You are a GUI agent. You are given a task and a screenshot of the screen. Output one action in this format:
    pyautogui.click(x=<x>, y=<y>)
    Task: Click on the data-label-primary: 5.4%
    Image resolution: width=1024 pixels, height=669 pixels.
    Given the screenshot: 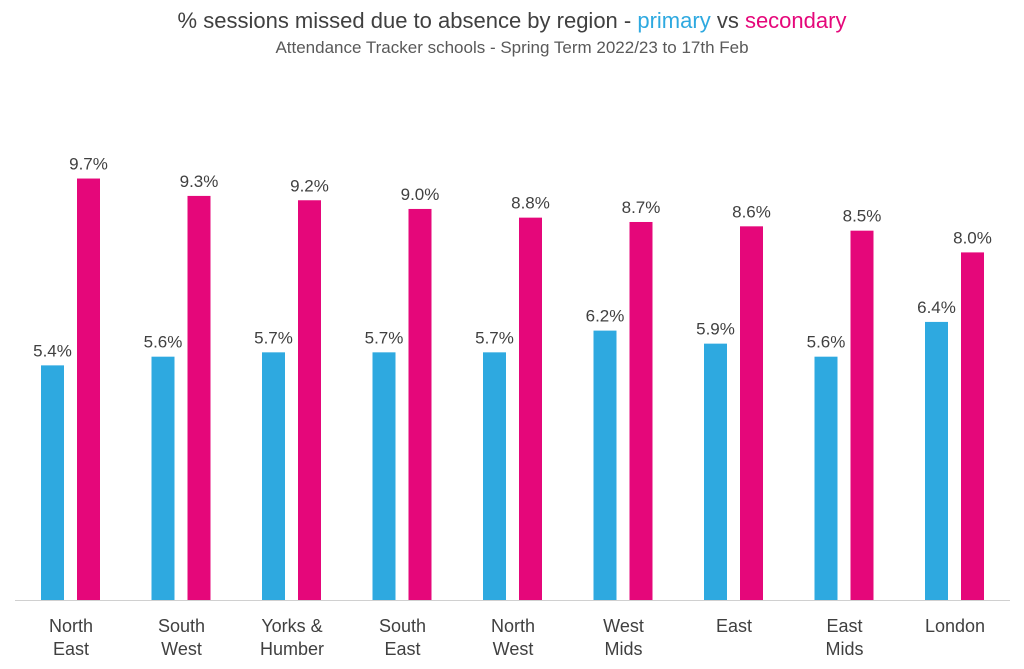 What is the action you would take?
    pyautogui.click(x=52, y=350)
    